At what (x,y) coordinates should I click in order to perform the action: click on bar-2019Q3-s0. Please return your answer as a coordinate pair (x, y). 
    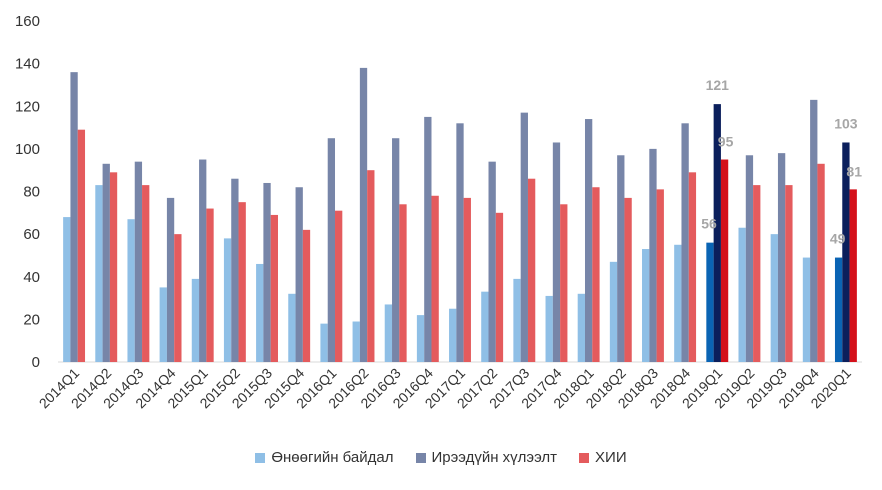
    Looking at the image, I should click on (774, 298).